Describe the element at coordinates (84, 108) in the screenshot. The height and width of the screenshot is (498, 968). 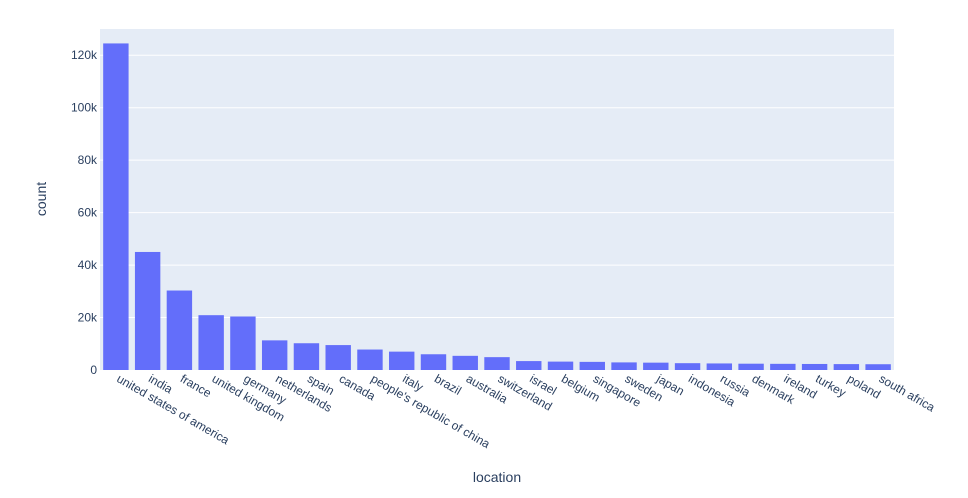
I see `y-tick-label: 100k` at that location.